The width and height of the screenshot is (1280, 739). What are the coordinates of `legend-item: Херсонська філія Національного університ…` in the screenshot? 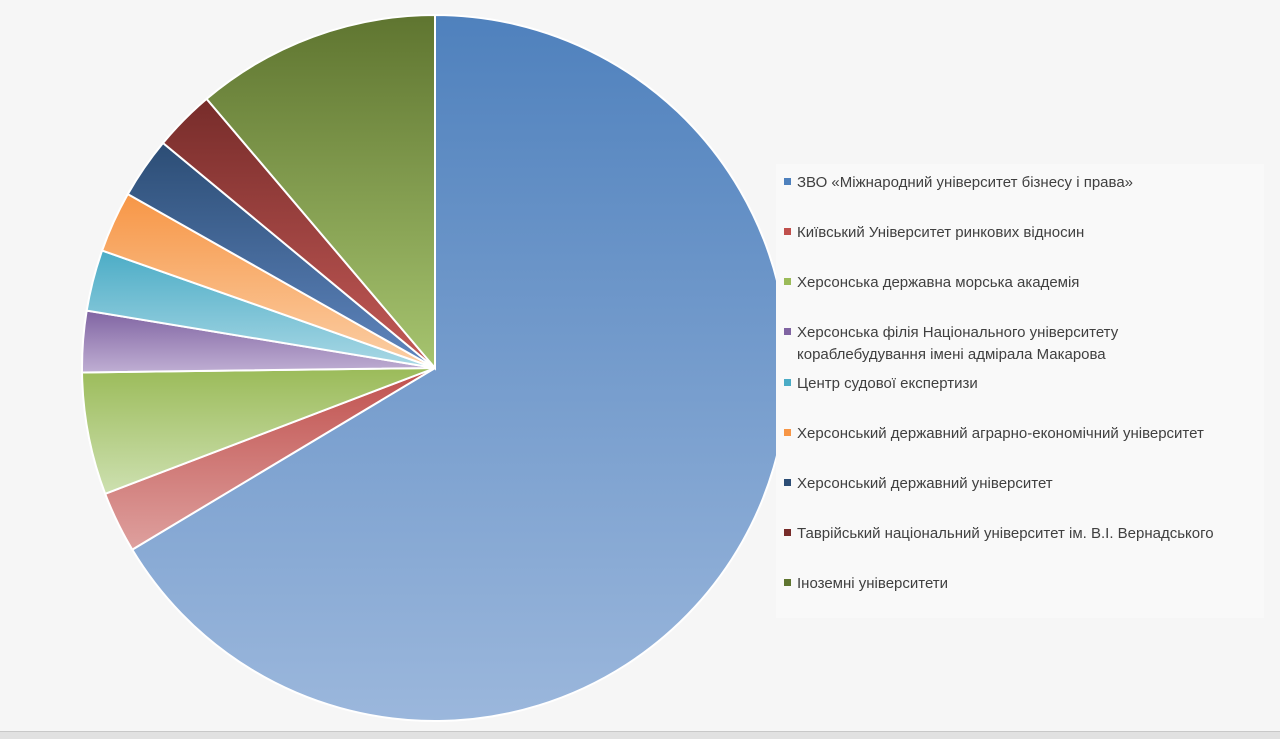 It's located at (1023, 344).